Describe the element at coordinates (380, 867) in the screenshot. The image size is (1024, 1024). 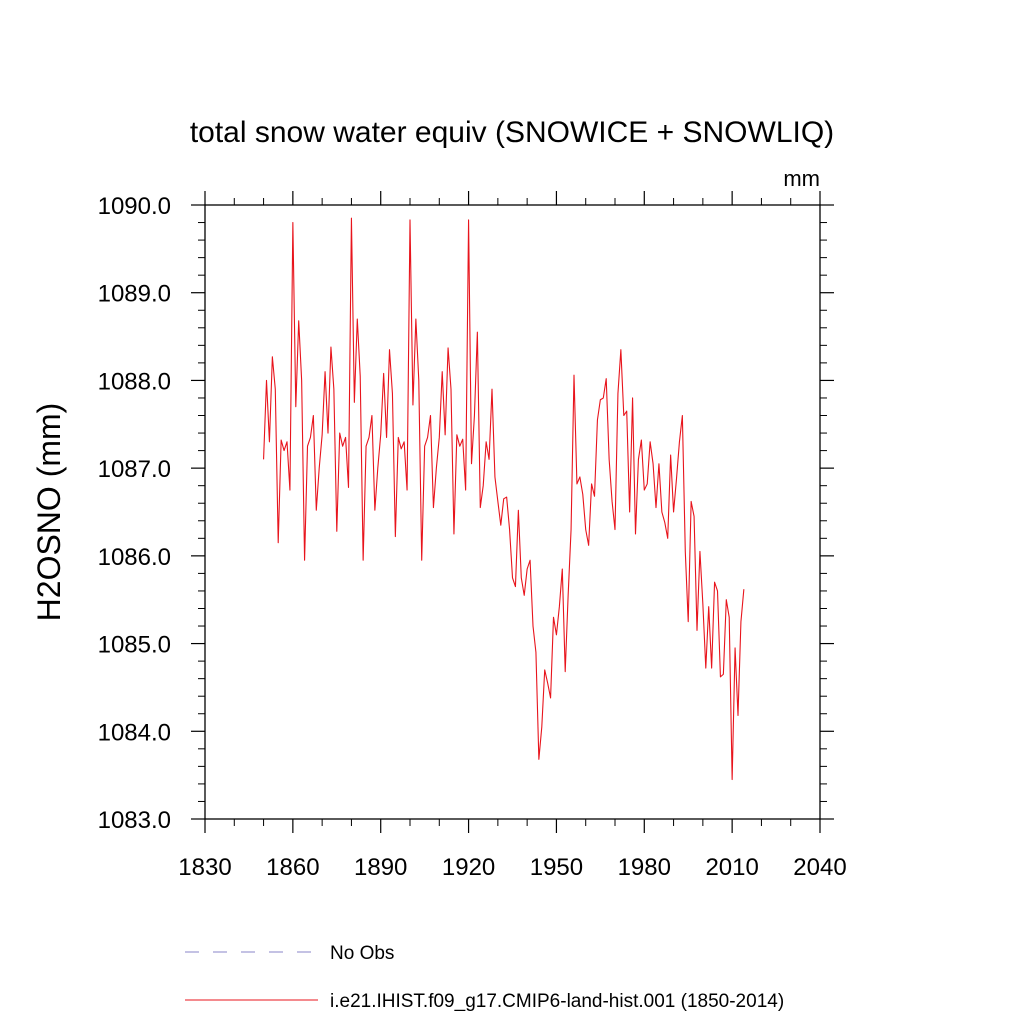
I see `x-tick-label: 1890` at that location.